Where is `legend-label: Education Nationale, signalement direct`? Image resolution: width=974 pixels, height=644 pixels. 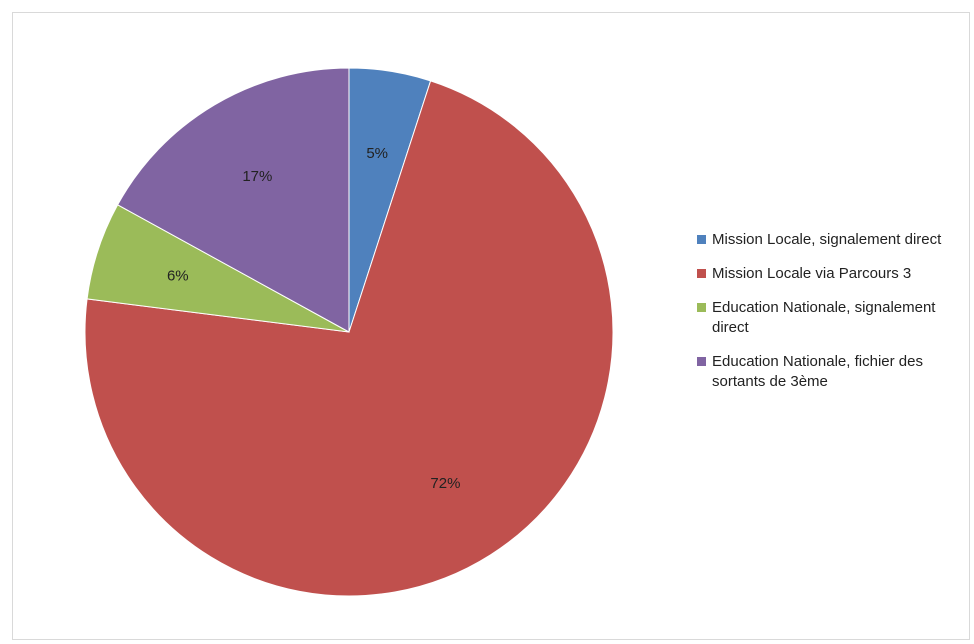 legend-label: Education Nationale, signalement direct is located at coordinates (824, 317).